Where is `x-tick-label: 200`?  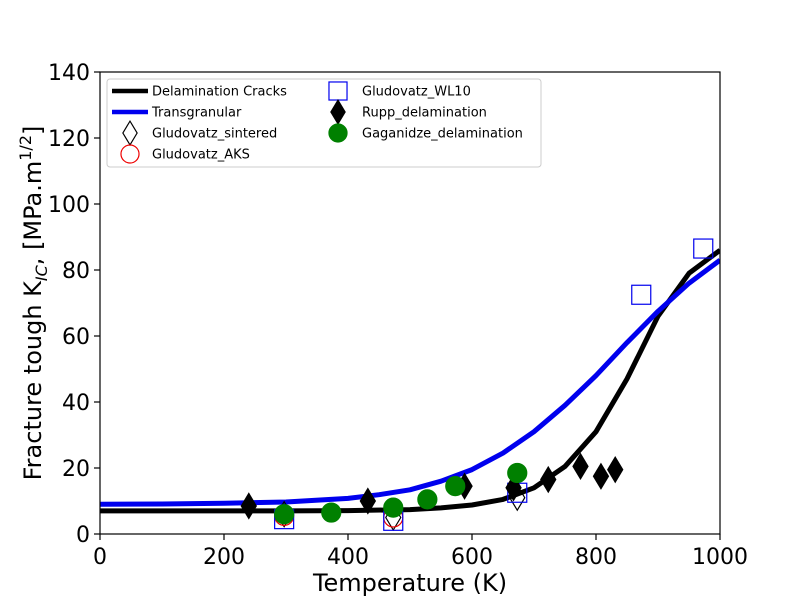 x-tick-label: 200 is located at coordinates (224, 557).